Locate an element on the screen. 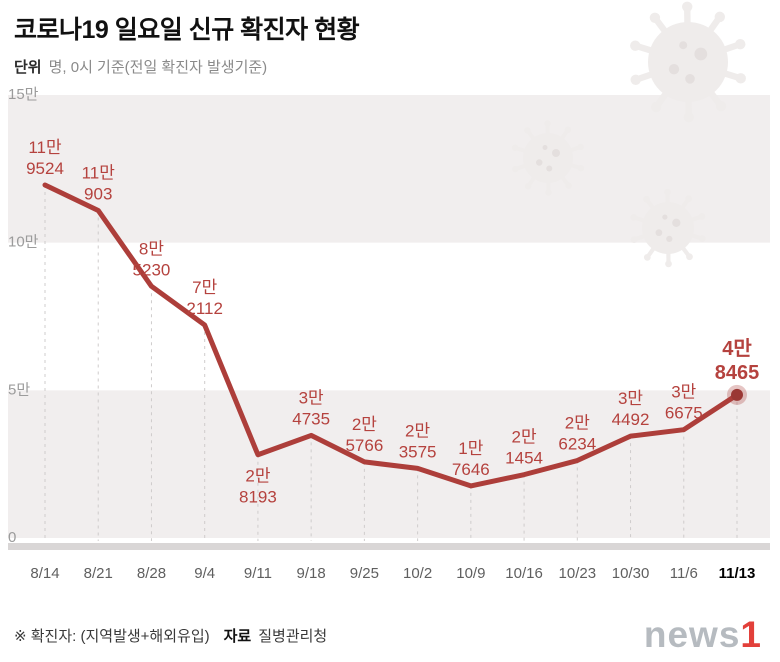 This screenshot has width=780, height=662. point-label: 903 is located at coordinates (98, 193).